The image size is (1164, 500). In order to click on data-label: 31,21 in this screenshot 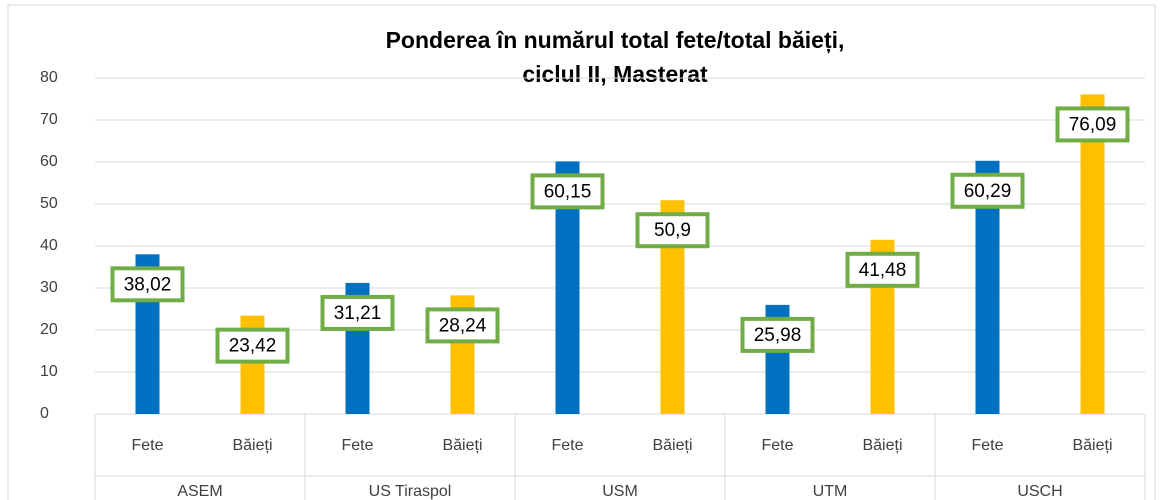, I will do `click(358, 313)`.